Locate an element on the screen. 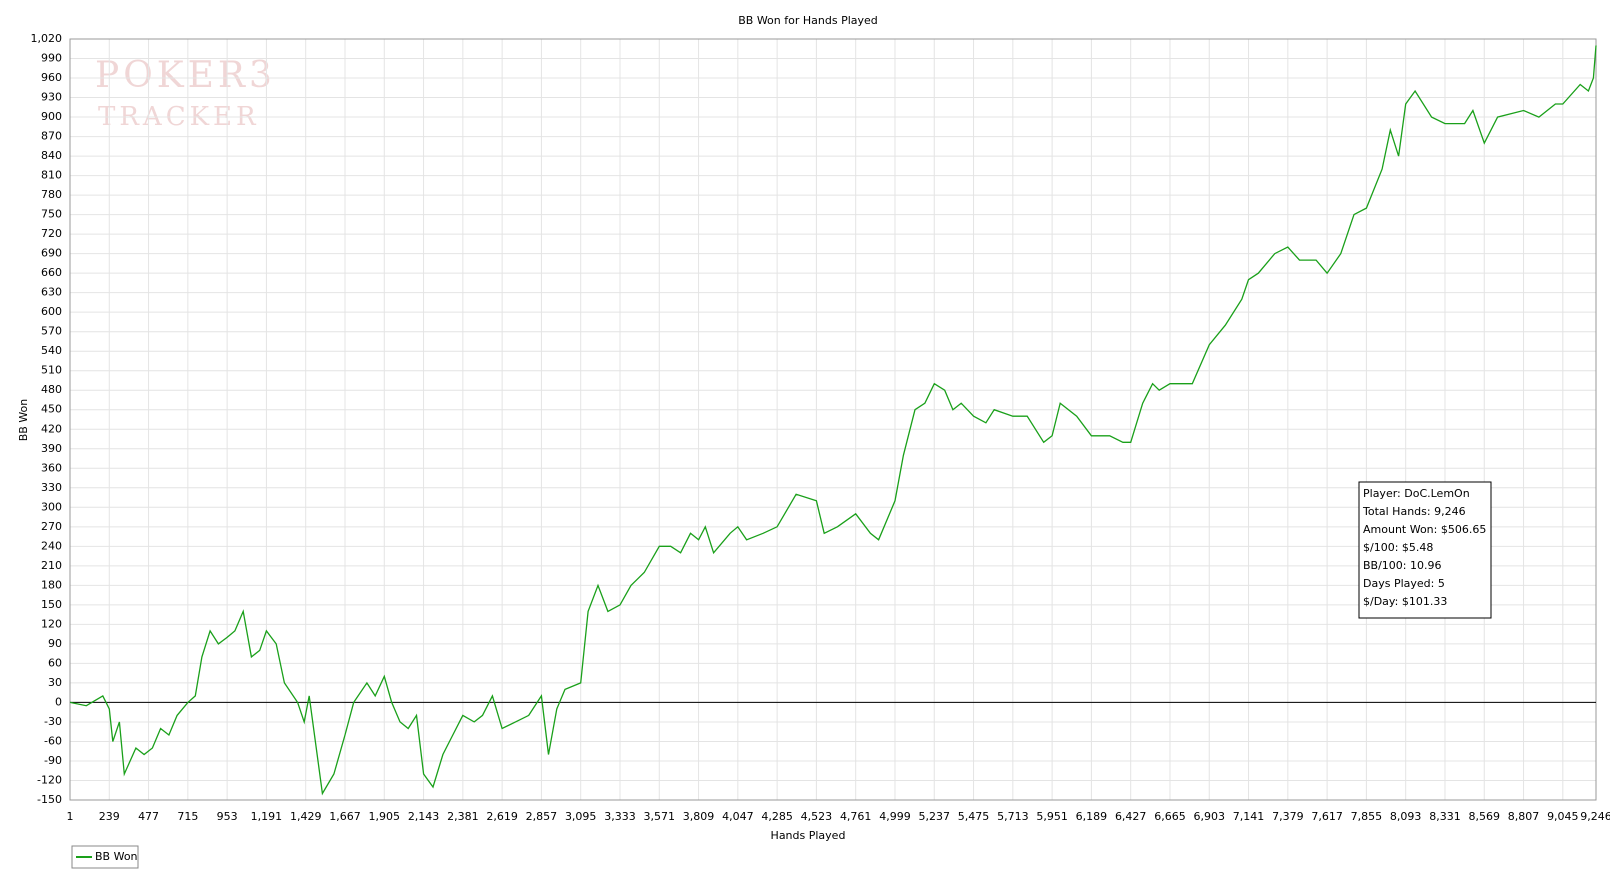 This screenshot has width=1610, height=882. y-tick-label: -60 is located at coordinates (53, 740).